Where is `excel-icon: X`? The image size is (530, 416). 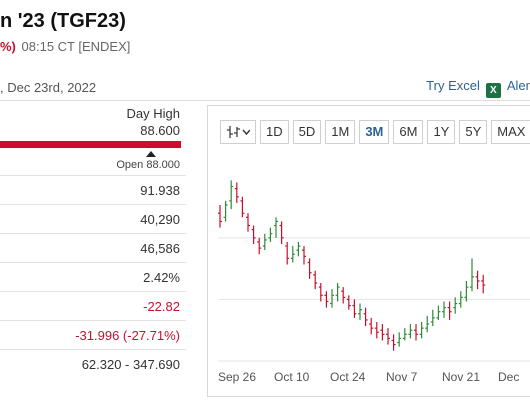 excel-icon: X is located at coordinates (493, 90).